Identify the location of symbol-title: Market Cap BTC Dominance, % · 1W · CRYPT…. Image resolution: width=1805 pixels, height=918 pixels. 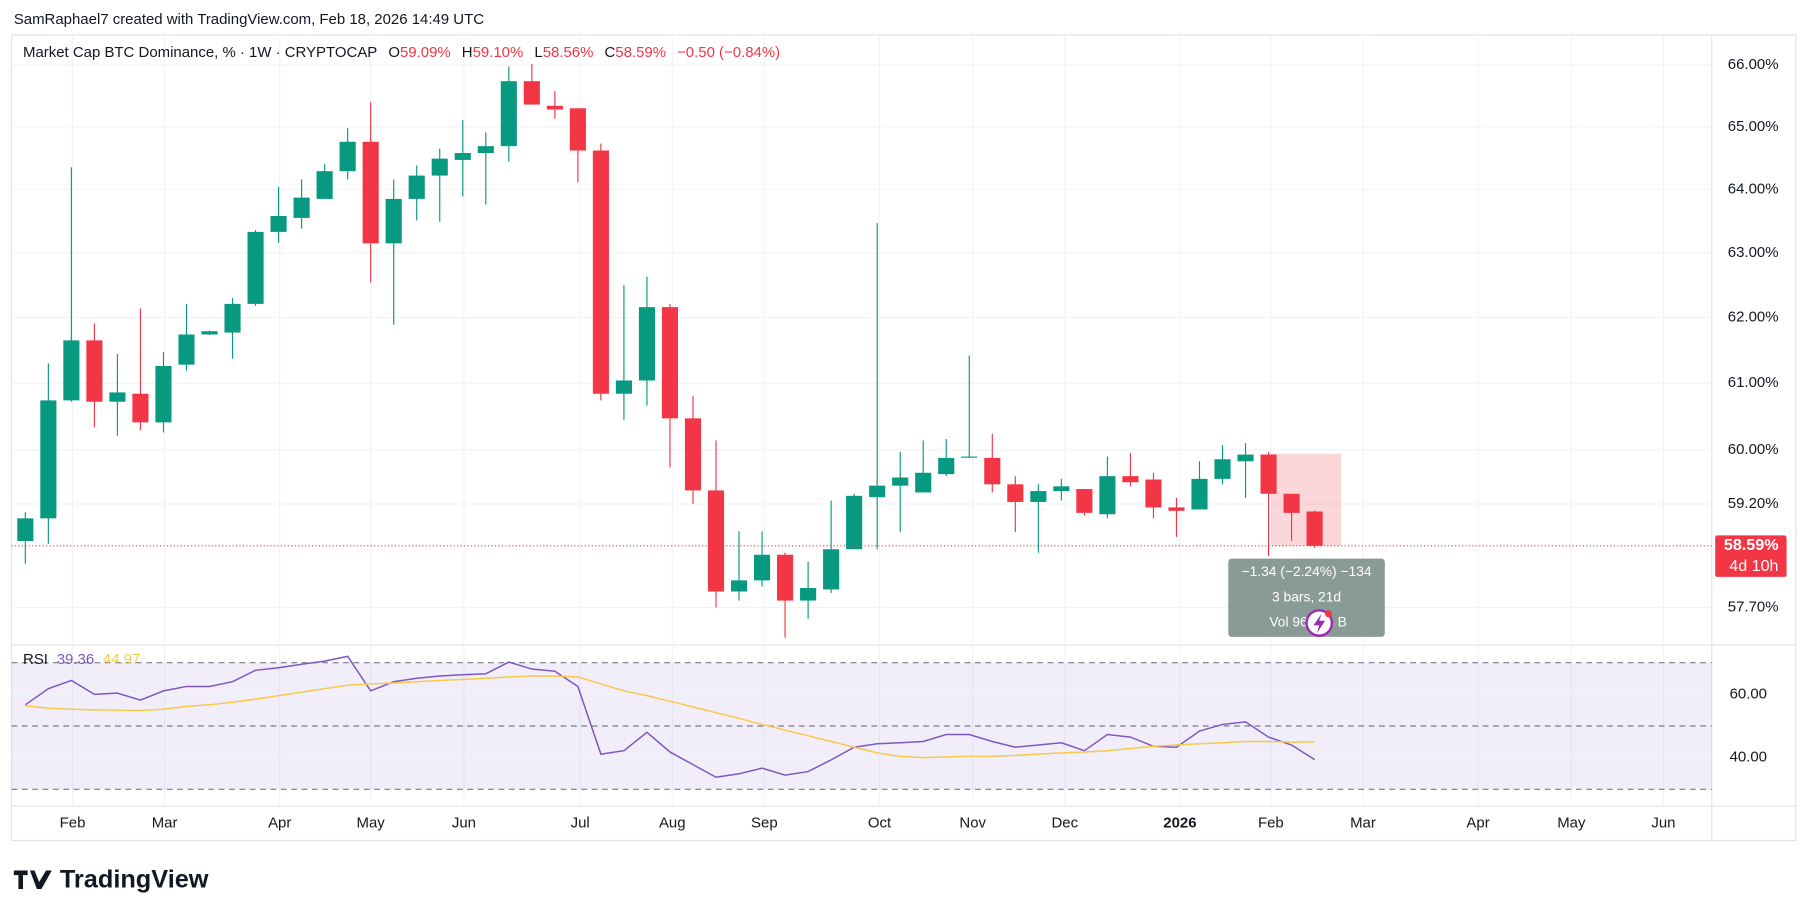
(200, 52).